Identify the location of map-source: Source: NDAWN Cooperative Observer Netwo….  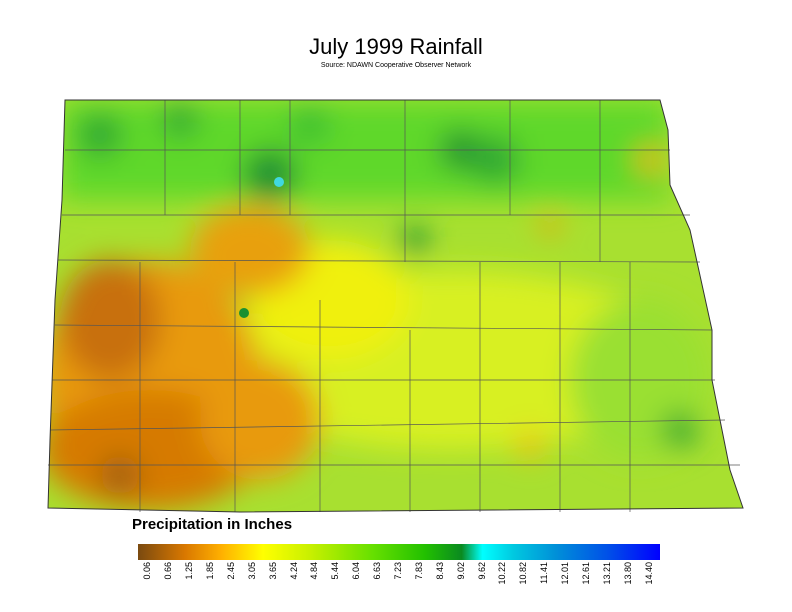
(396, 65).